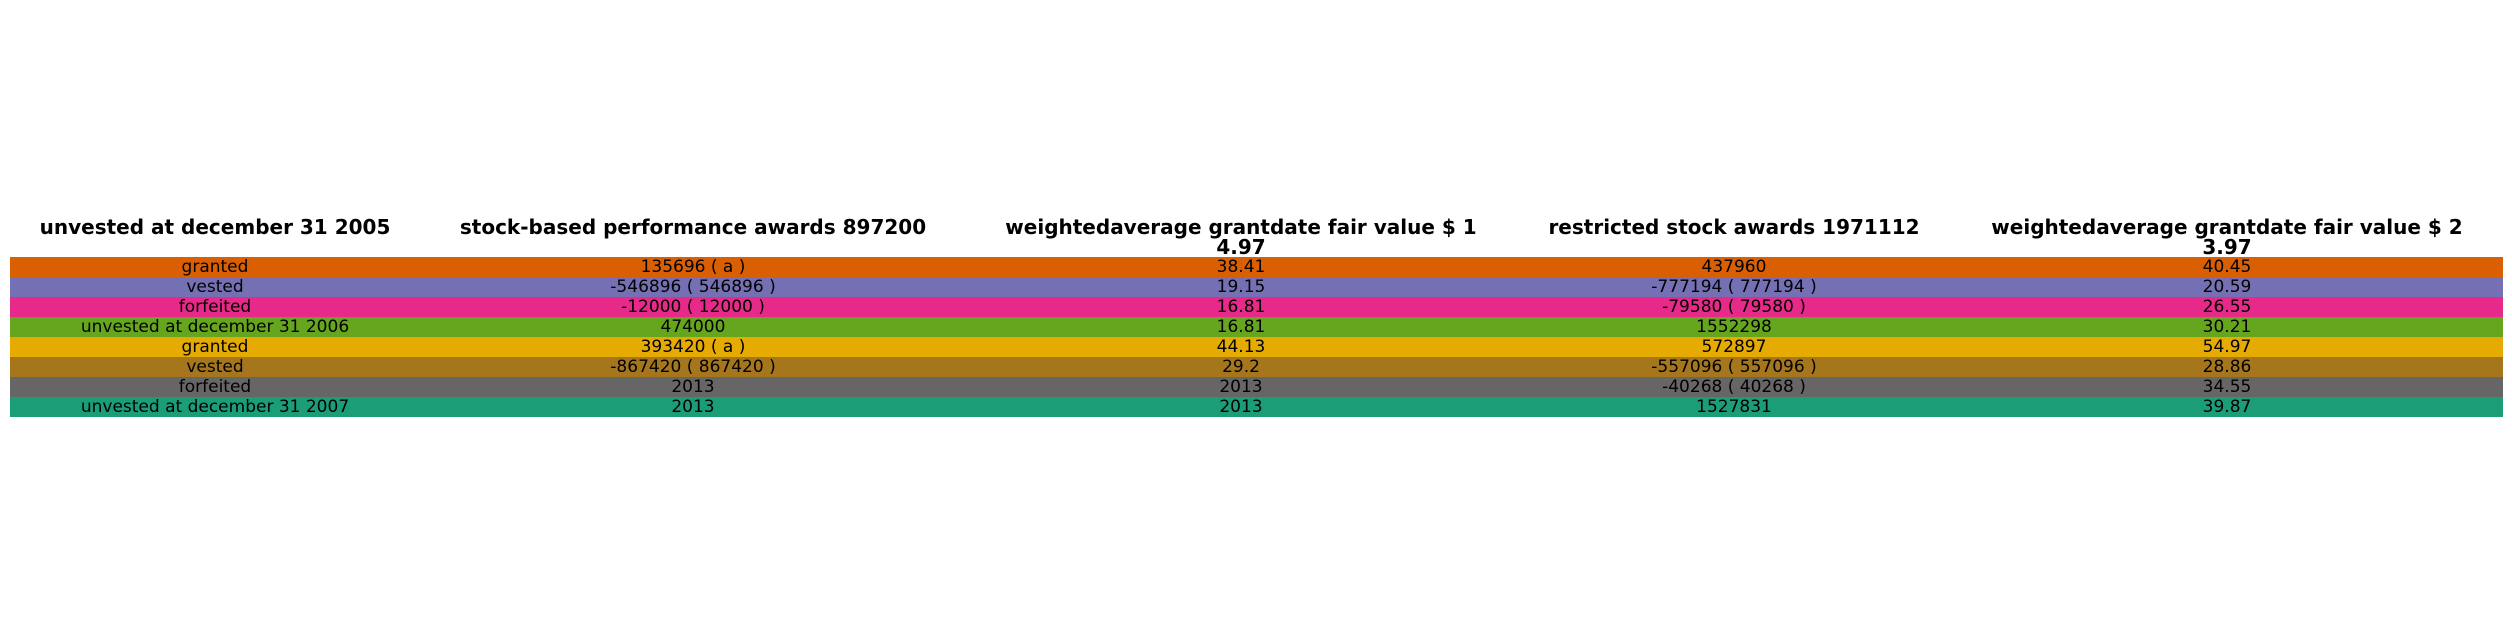  Describe the element at coordinates (1240, 227) in the screenshot. I see `column-header-3: weightedaverage grantdate fair value $ 1` at that location.